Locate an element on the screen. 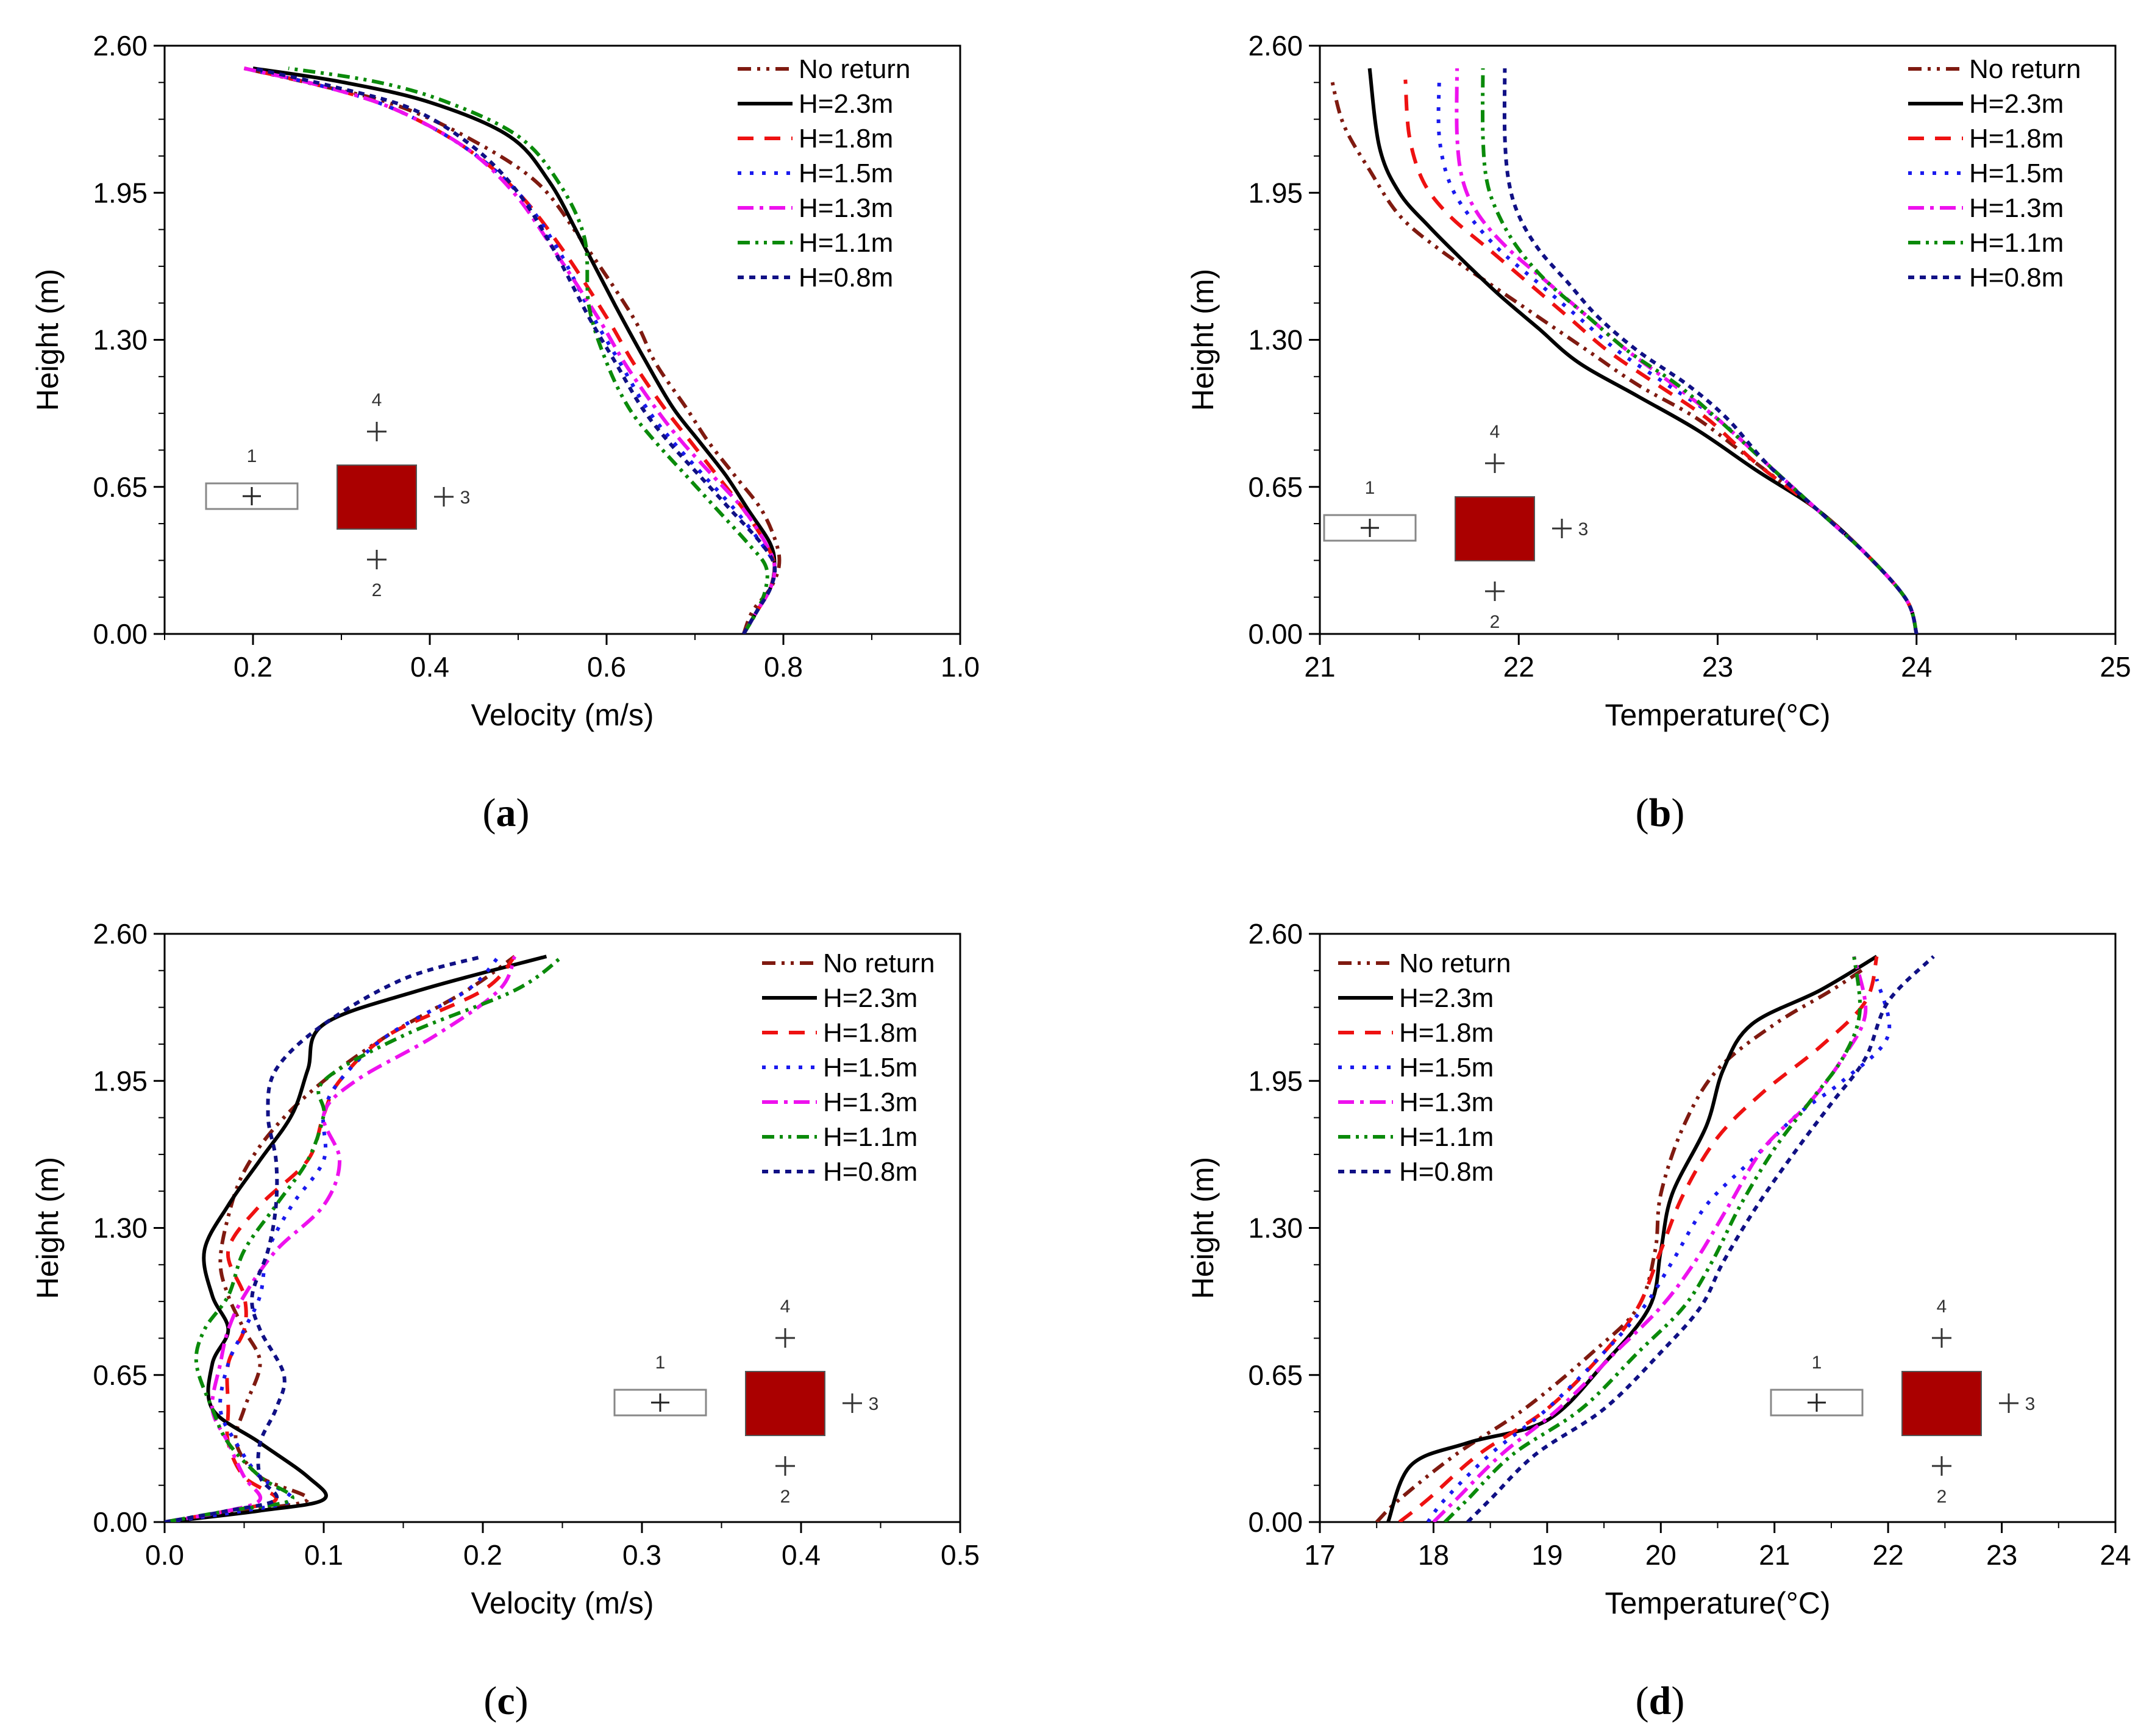 This screenshot has width=2152, height=1736. x-tick-label: 17 is located at coordinates (1319, 1555).